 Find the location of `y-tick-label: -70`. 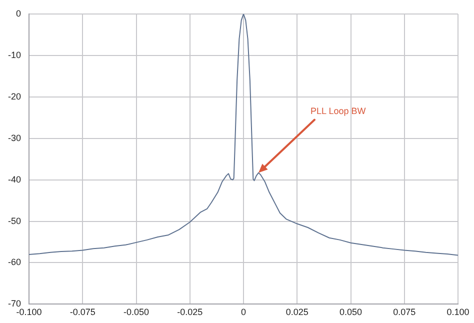

y-tick-label: -70 is located at coordinates (15, 303).